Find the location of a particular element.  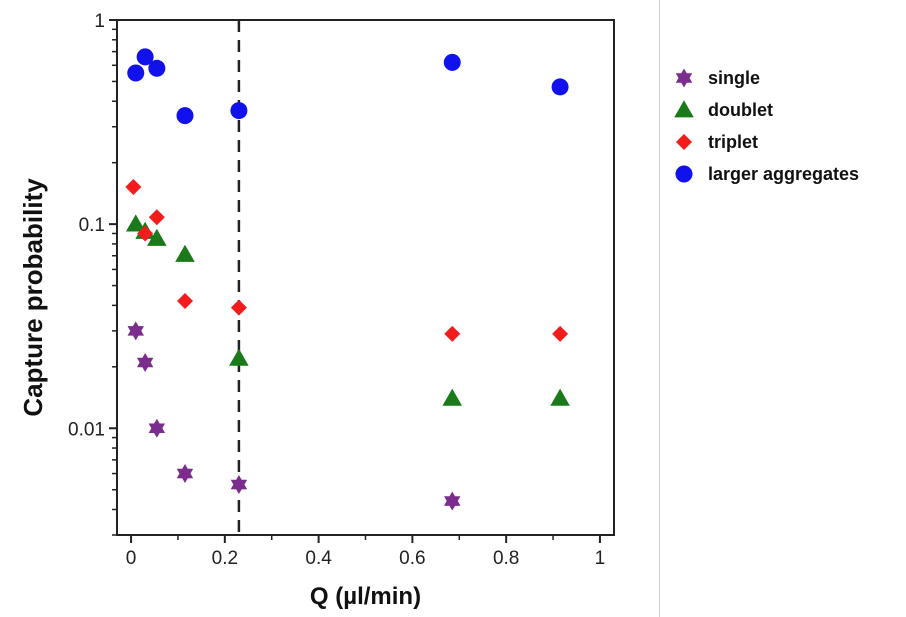

y-tick-label: 0.1 is located at coordinates (92, 225).